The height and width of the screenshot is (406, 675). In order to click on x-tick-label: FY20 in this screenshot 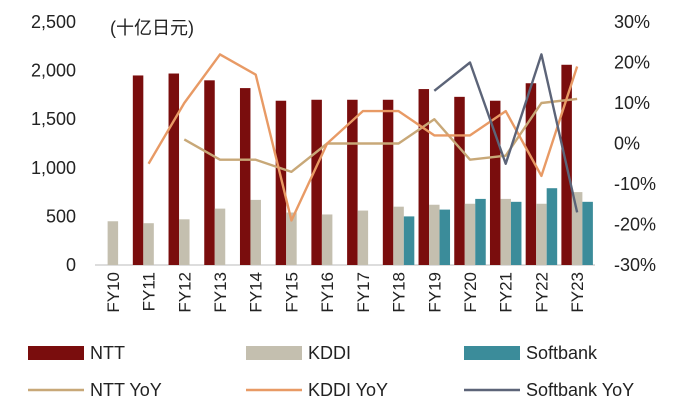, I will do `click(470, 292)`.